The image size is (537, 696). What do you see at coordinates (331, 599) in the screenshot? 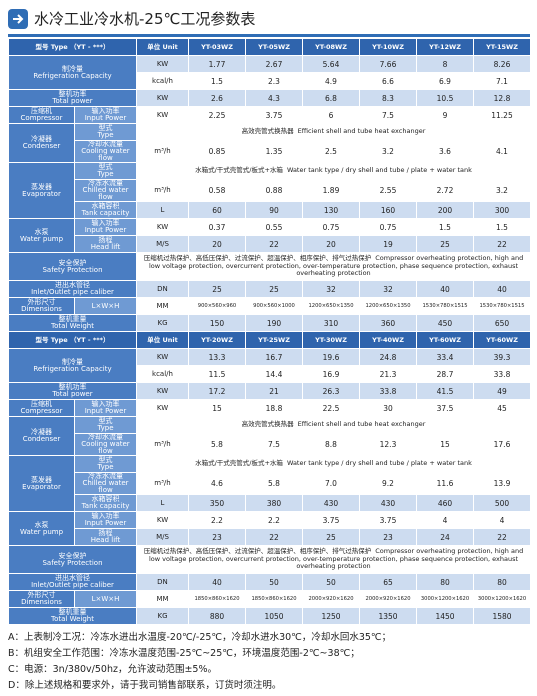
I see `value: 2000×920×1620` at bounding box center [331, 599].